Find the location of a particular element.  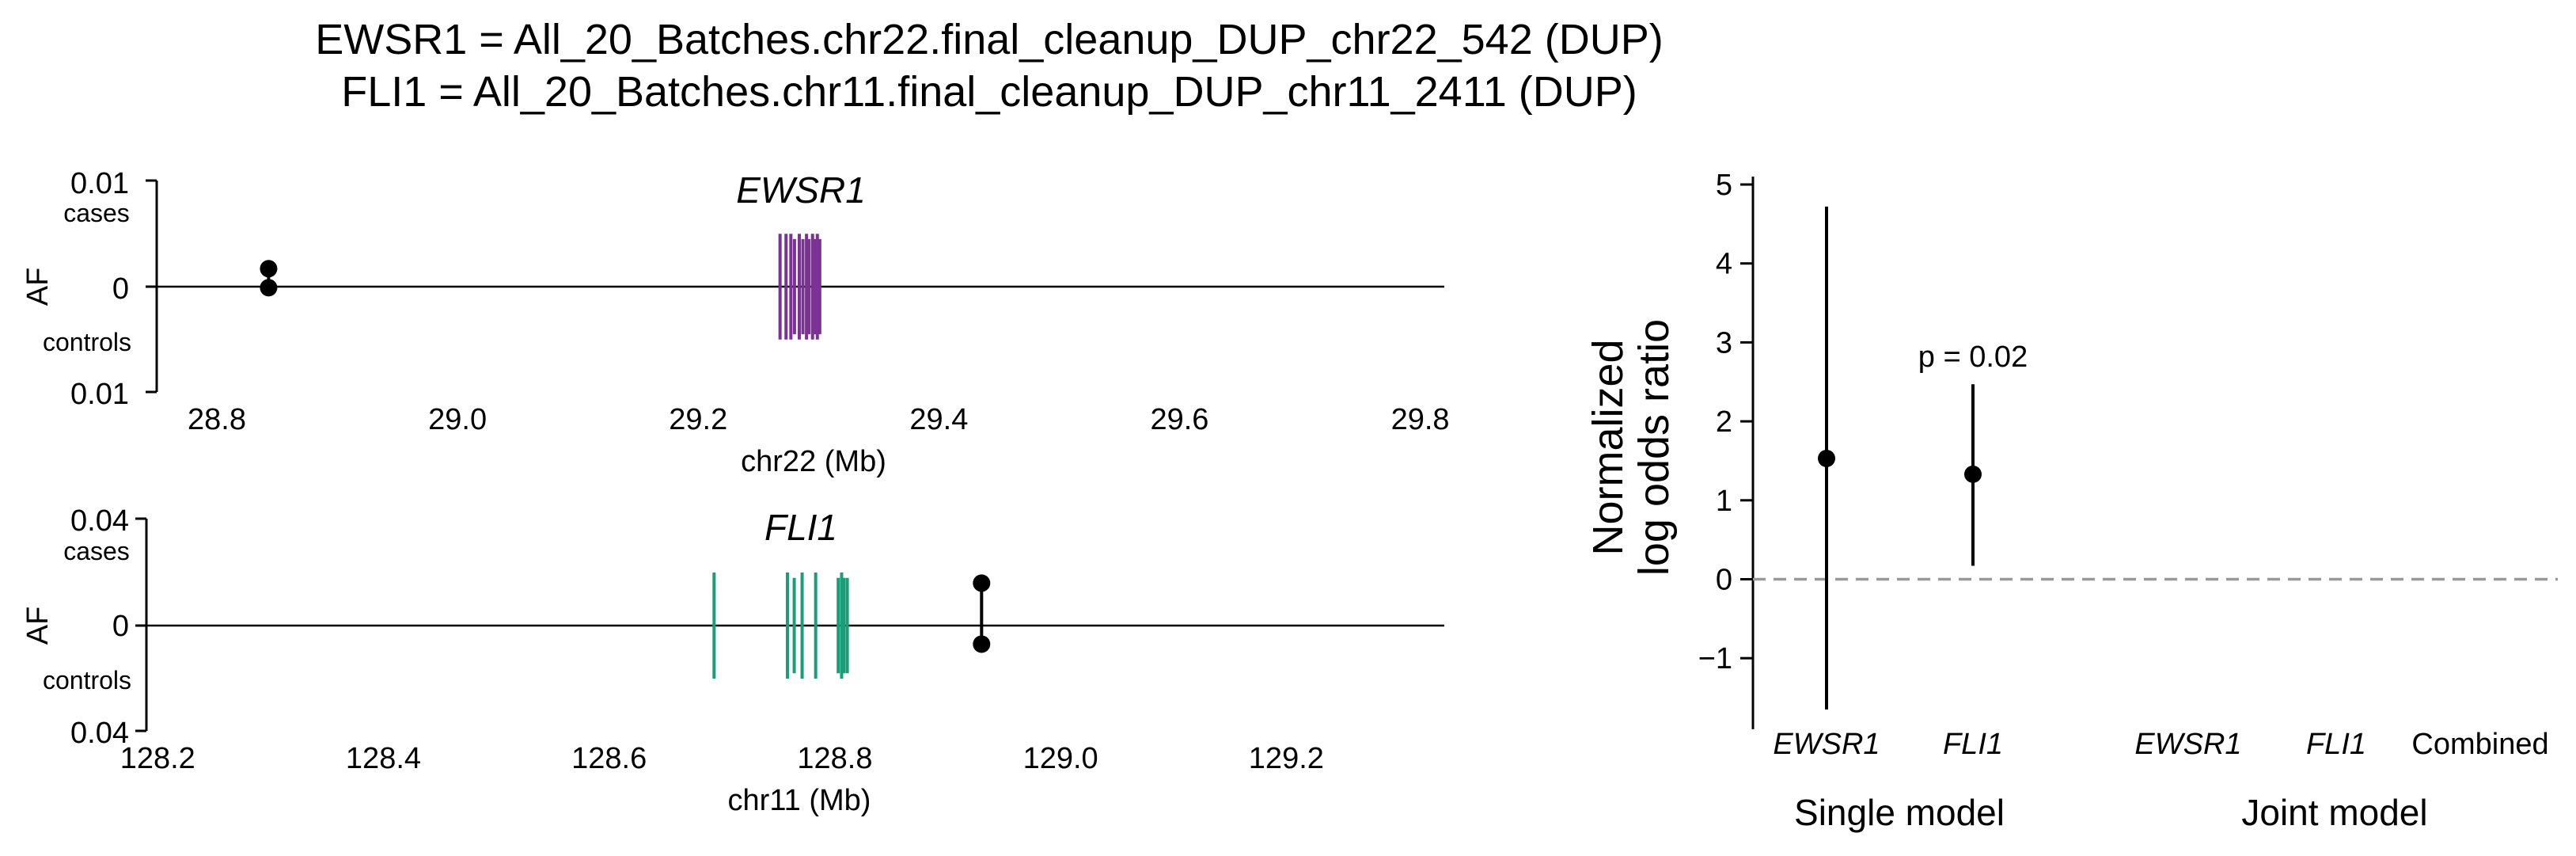

x-tick-label: 128.8 is located at coordinates (834, 758).